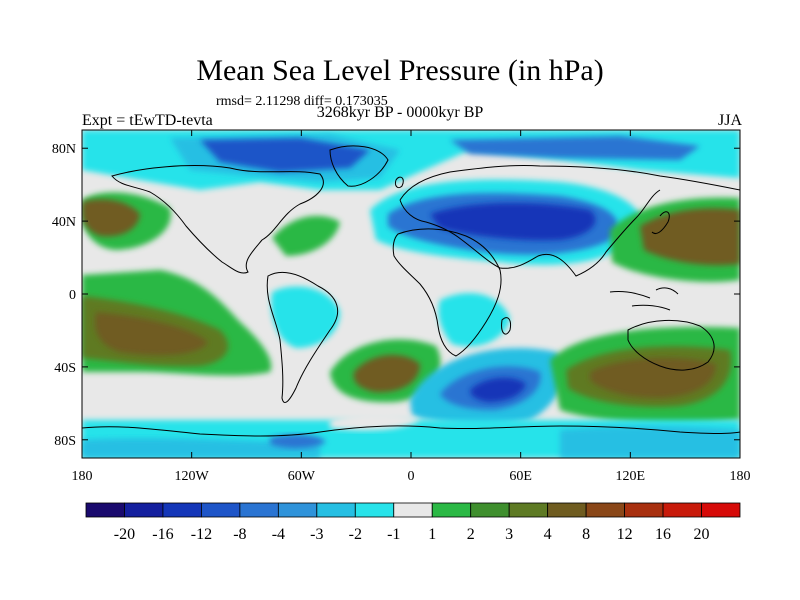 Image resolution: width=800 pixels, height=600 pixels. What do you see at coordinates (359, 166) in the screenshot?
I see `greenland-outline` at bounding box center [359, 166].